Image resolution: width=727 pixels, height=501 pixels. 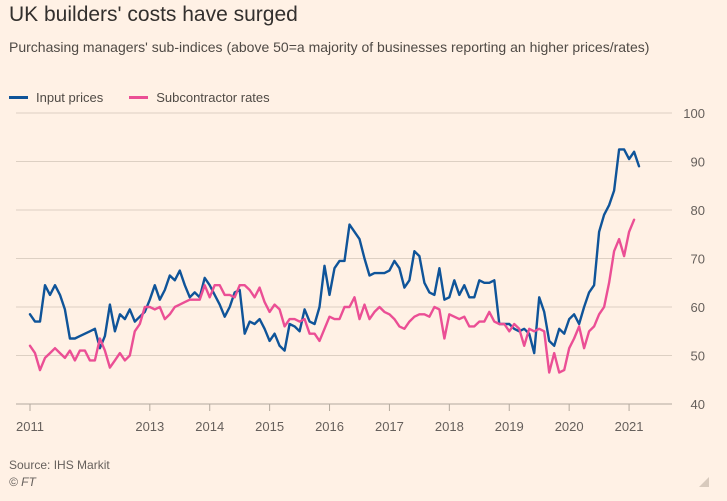 I want to click on chart-title: UK builders' costs have surged, so click(x=153, y=14).